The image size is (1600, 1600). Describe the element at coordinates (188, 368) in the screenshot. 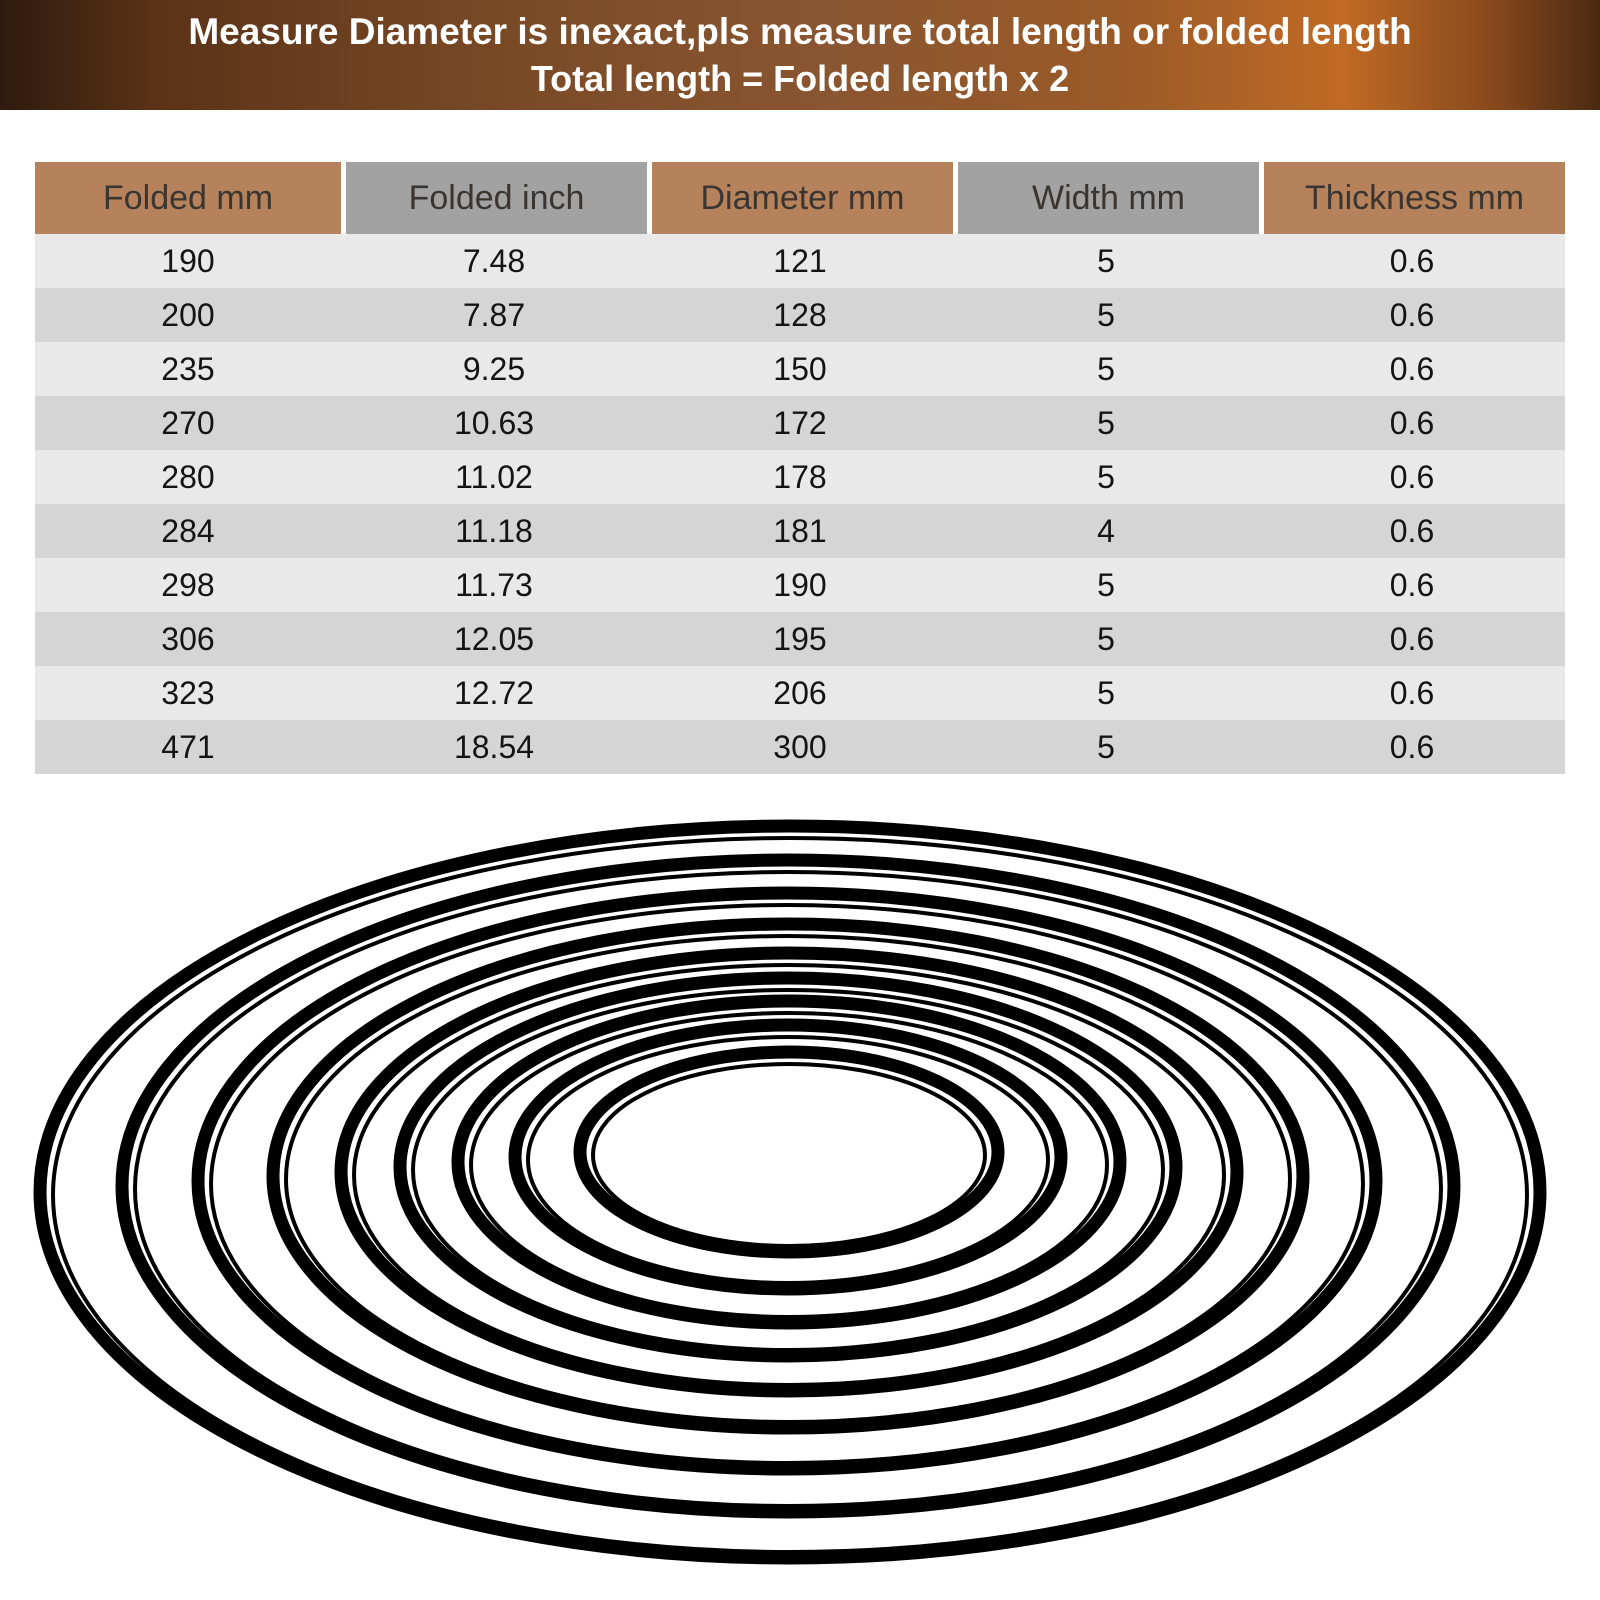

I see `table-cell: 235` at that location.